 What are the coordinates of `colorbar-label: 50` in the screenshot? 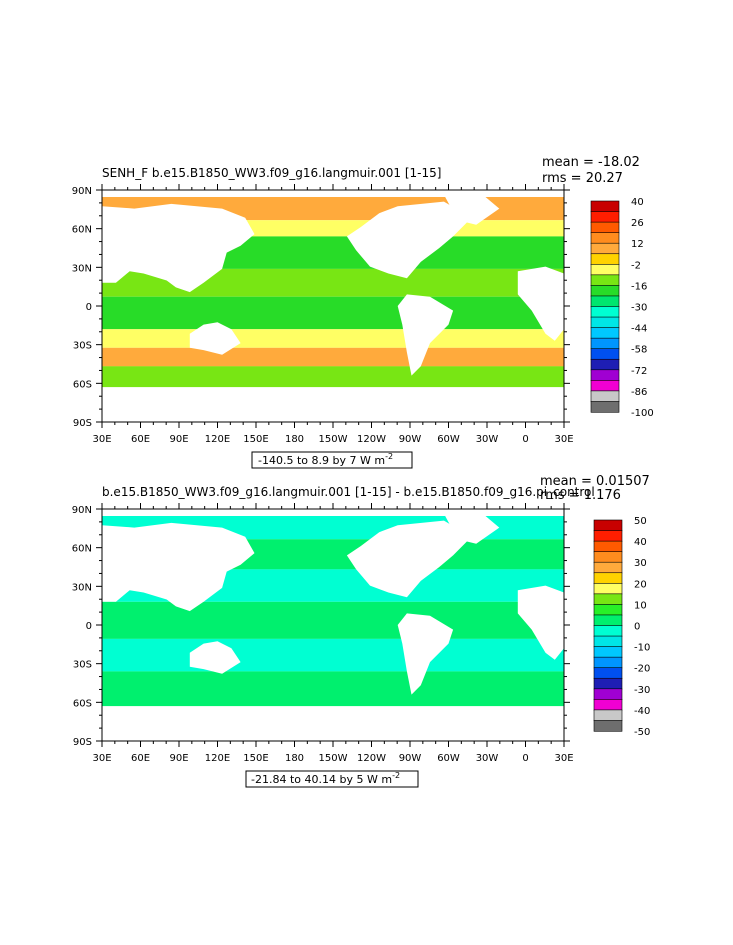 It's located at (640, 521).